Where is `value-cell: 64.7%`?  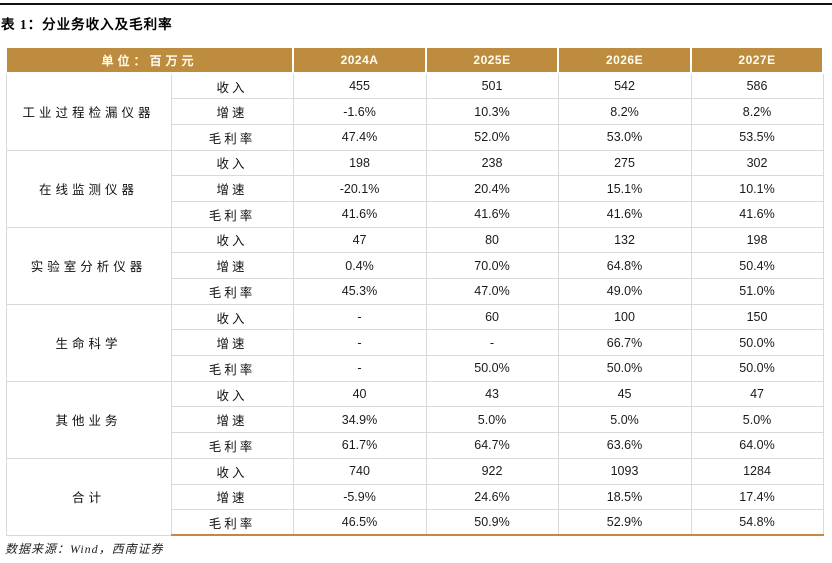 value-cell: 64.7% is located at coordinates (492, 445).